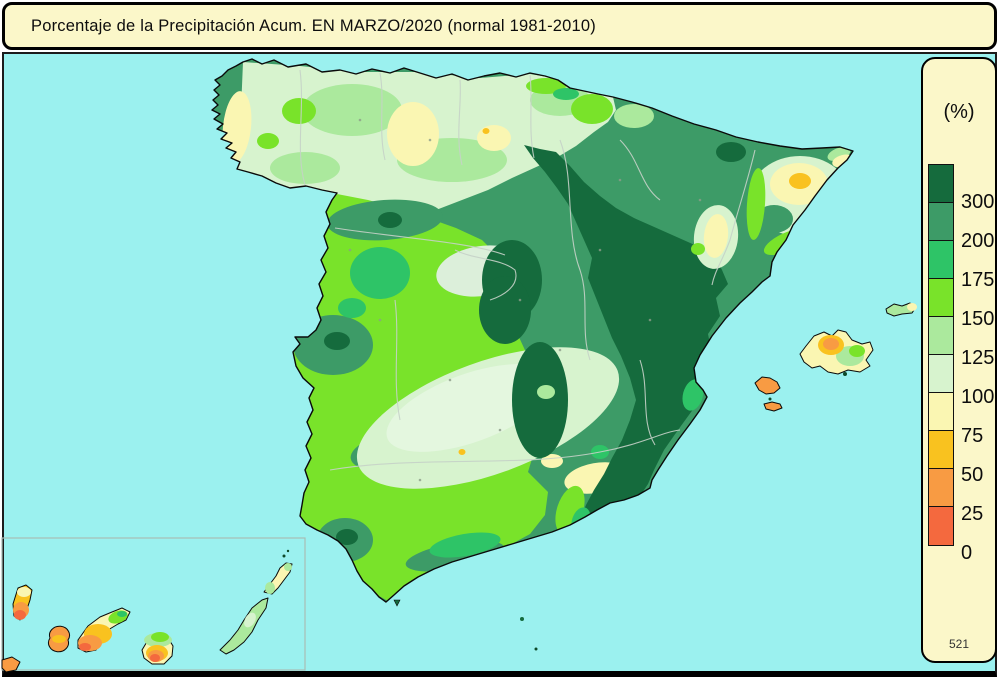  Describe the element at coordinates (959, 644) in the screenshot. I see `legend-footnote: 521` at that location.